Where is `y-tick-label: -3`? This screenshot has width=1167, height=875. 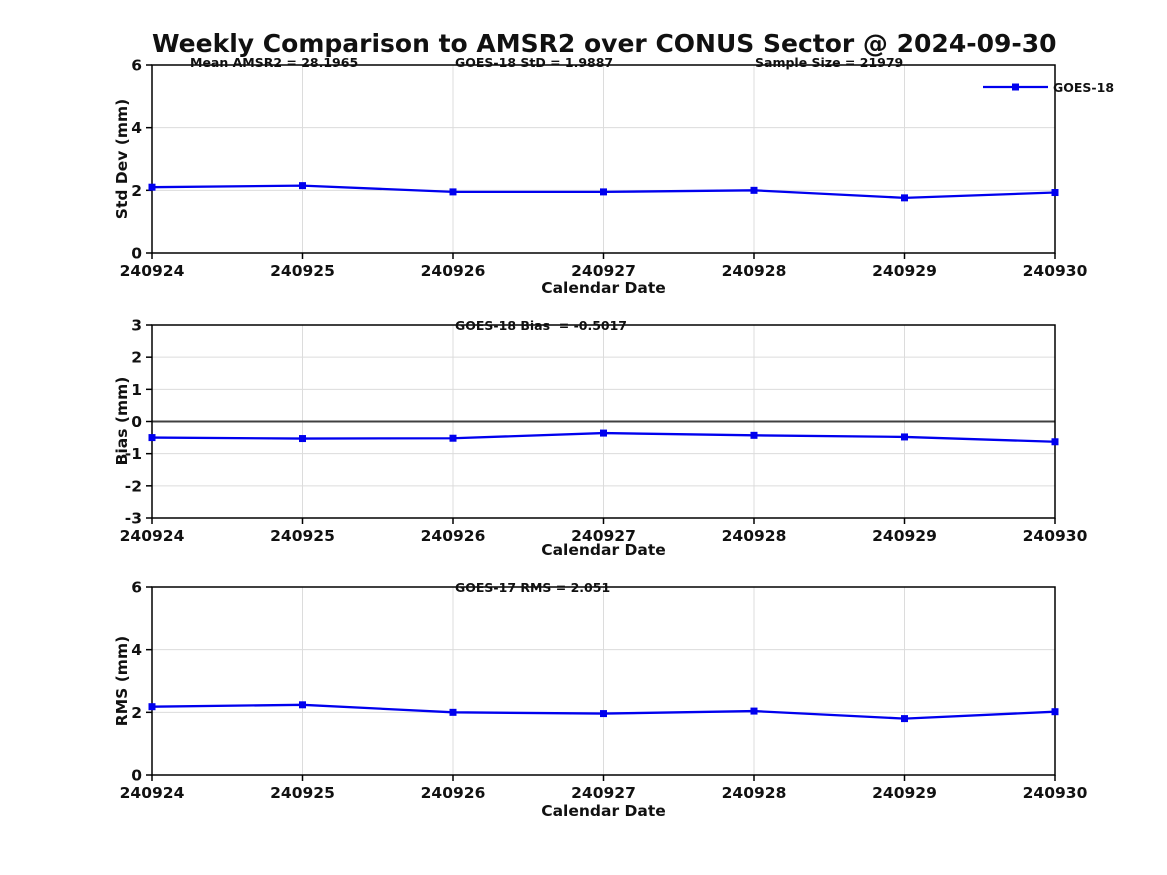
y-tick-label: -3 is located at coordinates (133, 519).